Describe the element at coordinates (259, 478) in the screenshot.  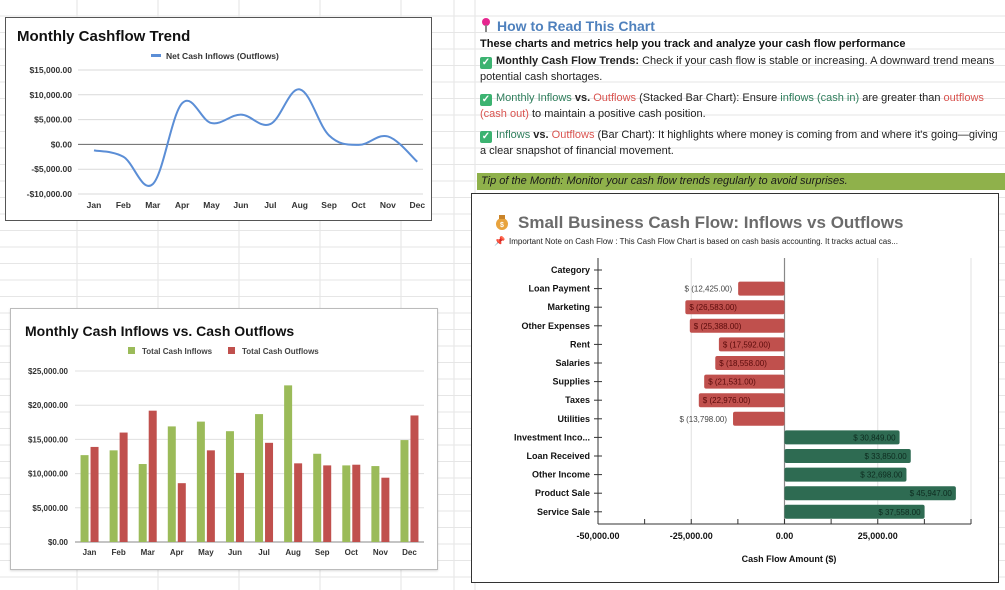
I see `bar-inflows-jul` at that location.